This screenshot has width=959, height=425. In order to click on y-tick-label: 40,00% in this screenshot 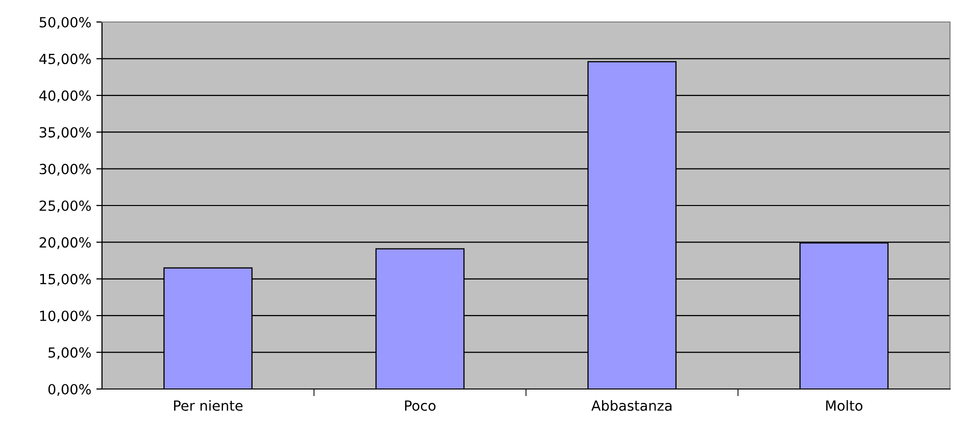, I will do `click(65, 96)`.